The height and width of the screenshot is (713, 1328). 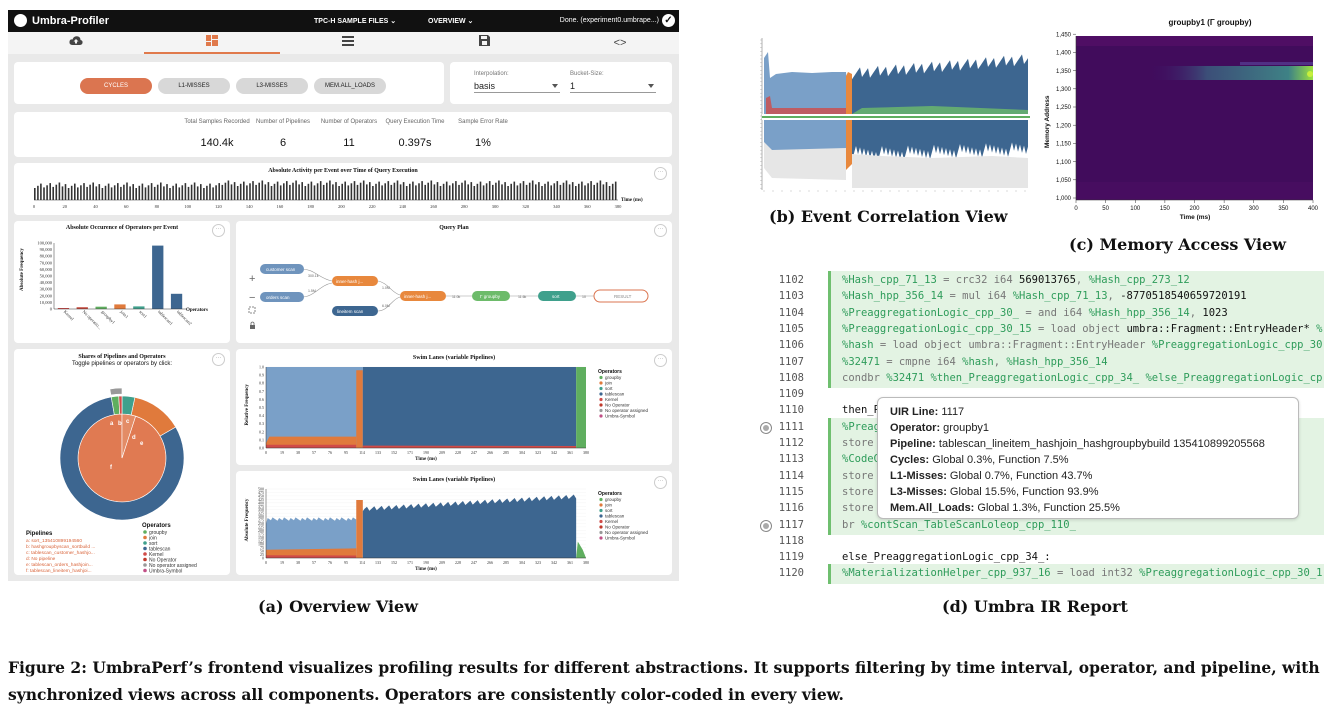 I want to click on app-brand: Umbra-Profiler, so click(x=61, y=20).